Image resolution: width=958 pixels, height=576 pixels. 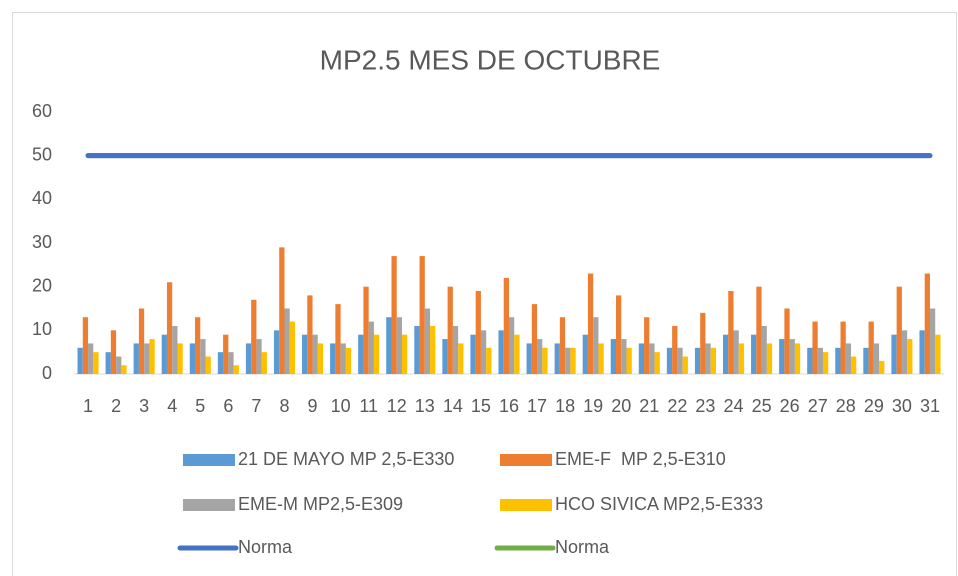 I want to click on x-tick-label: 28, so click(x=846, y=406).